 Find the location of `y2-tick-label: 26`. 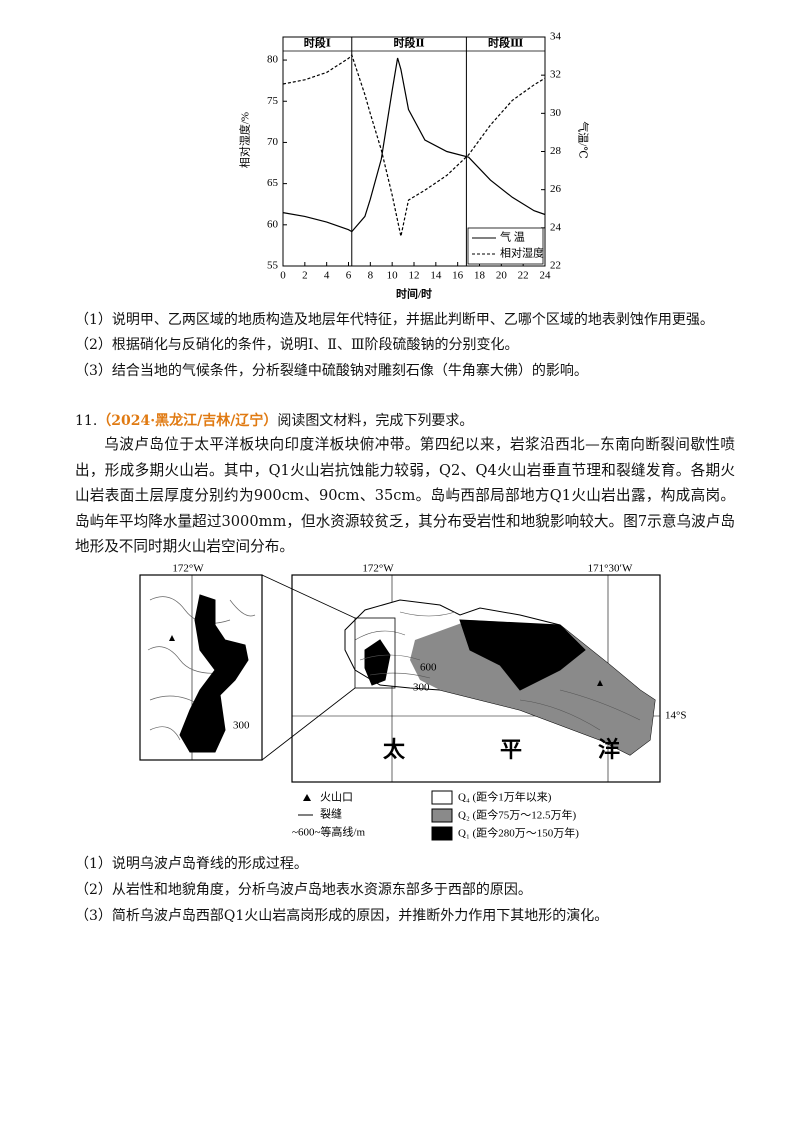

y2-tick-label: 26 is located at coordinates (556, 189).